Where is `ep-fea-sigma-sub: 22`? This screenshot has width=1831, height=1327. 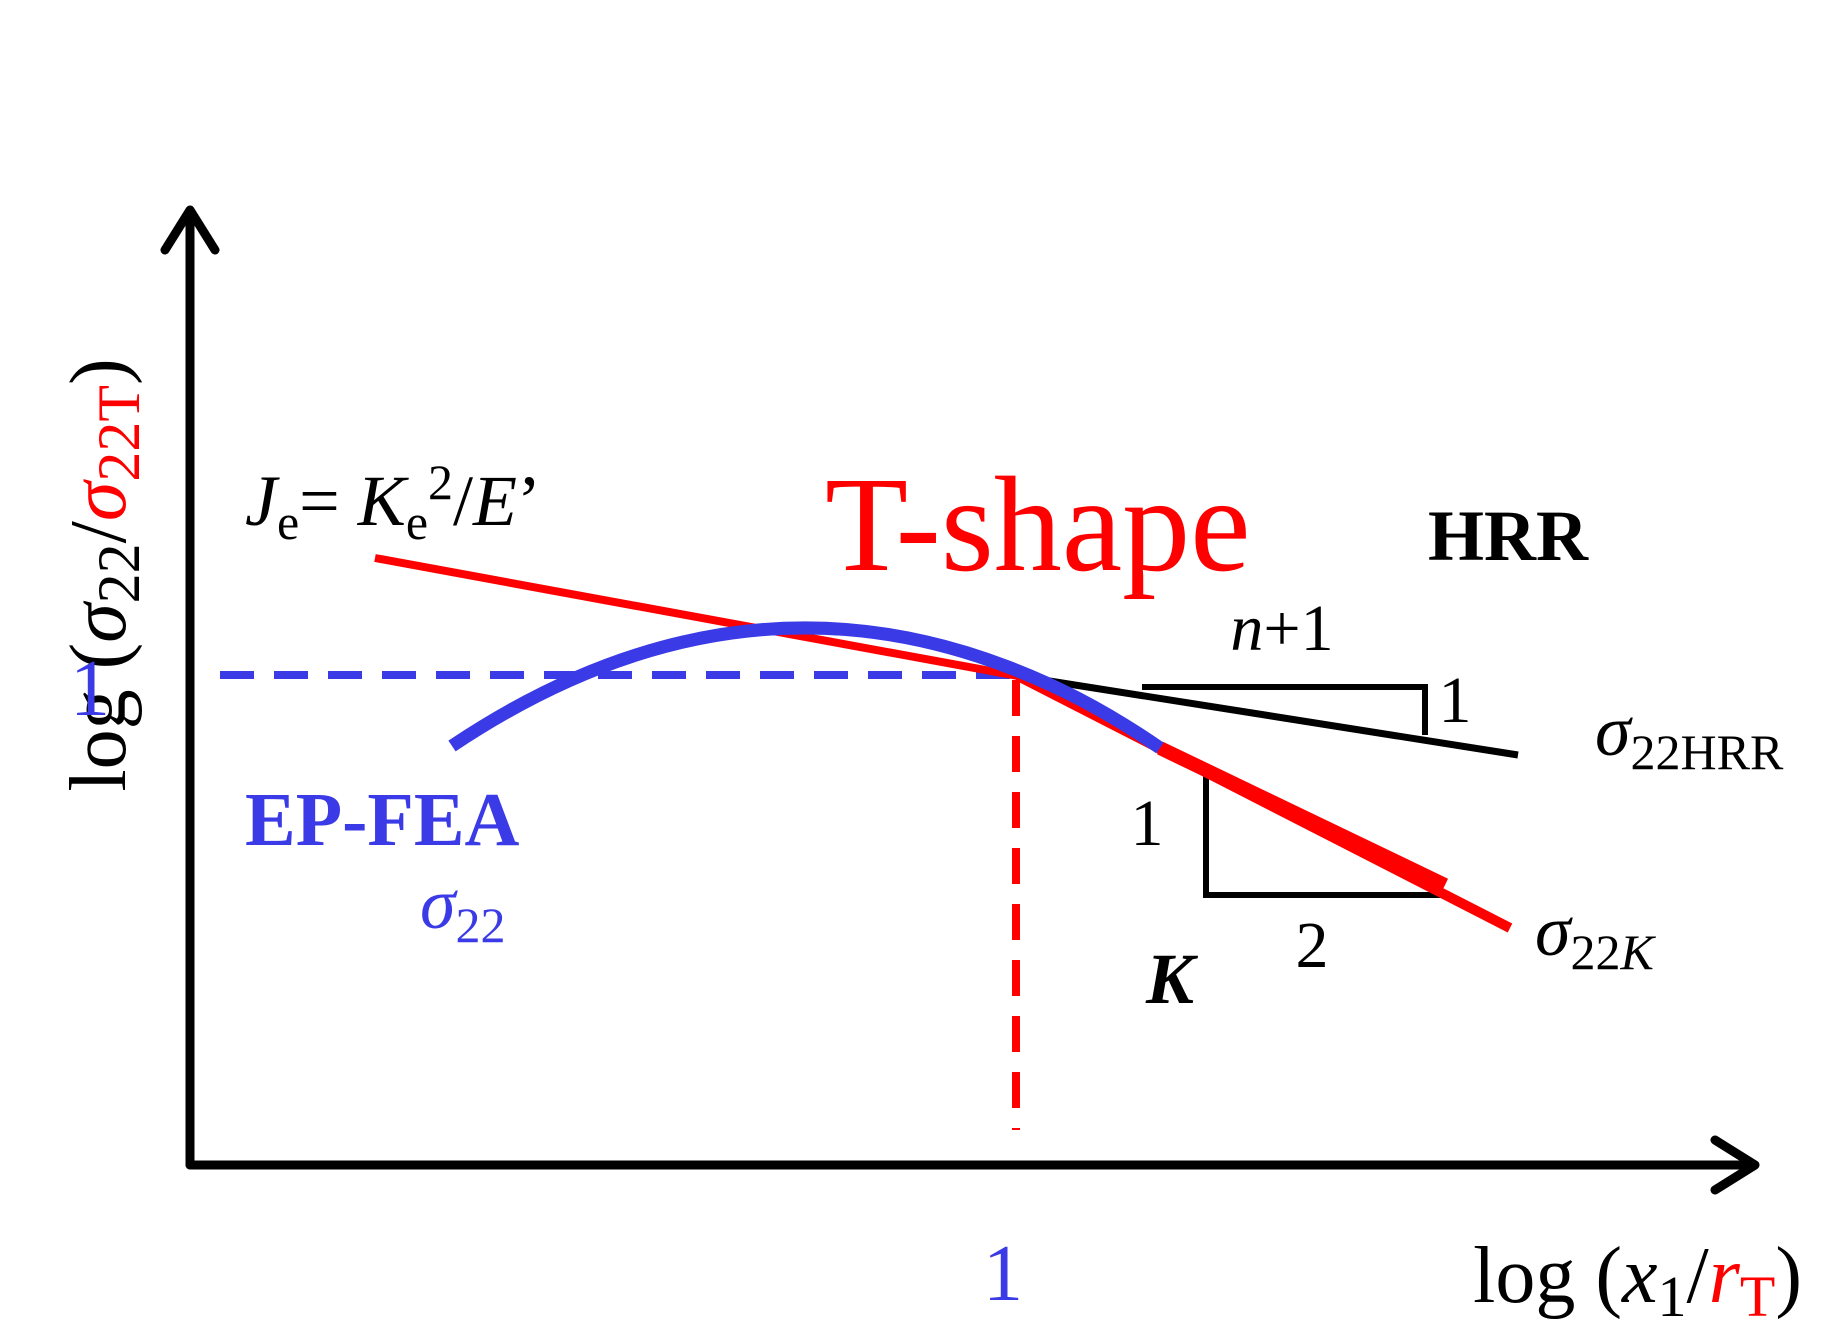 ep-fea-sigma-sub: 22 is located at coordinates (481, 925).